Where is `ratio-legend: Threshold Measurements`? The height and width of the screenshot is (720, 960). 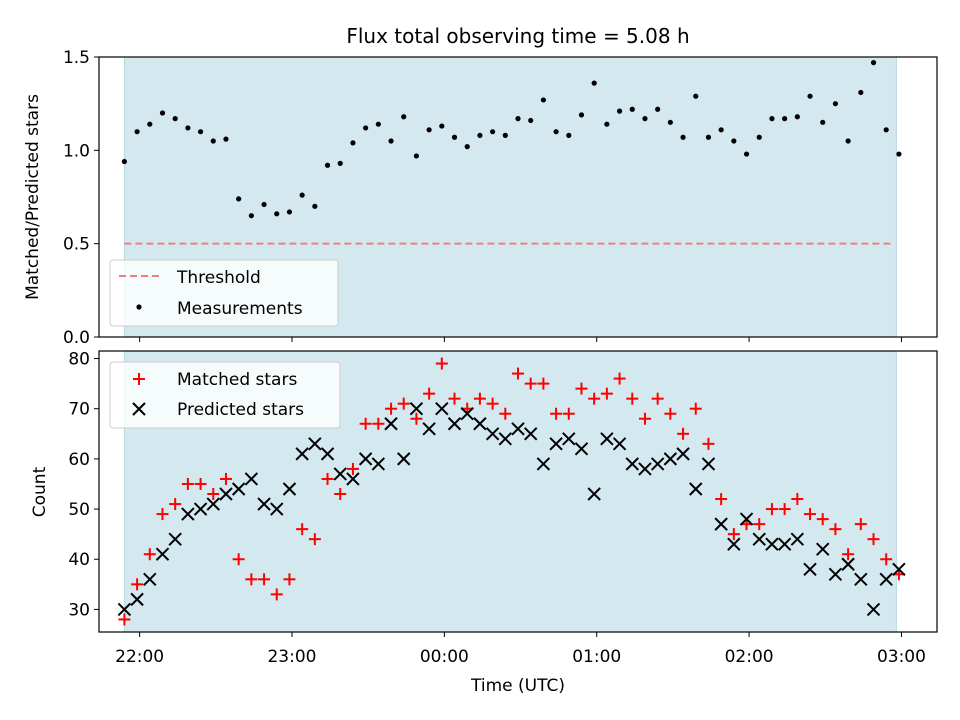 ratio-legend: Threshold Measurements is located at coordinates (224, 293).